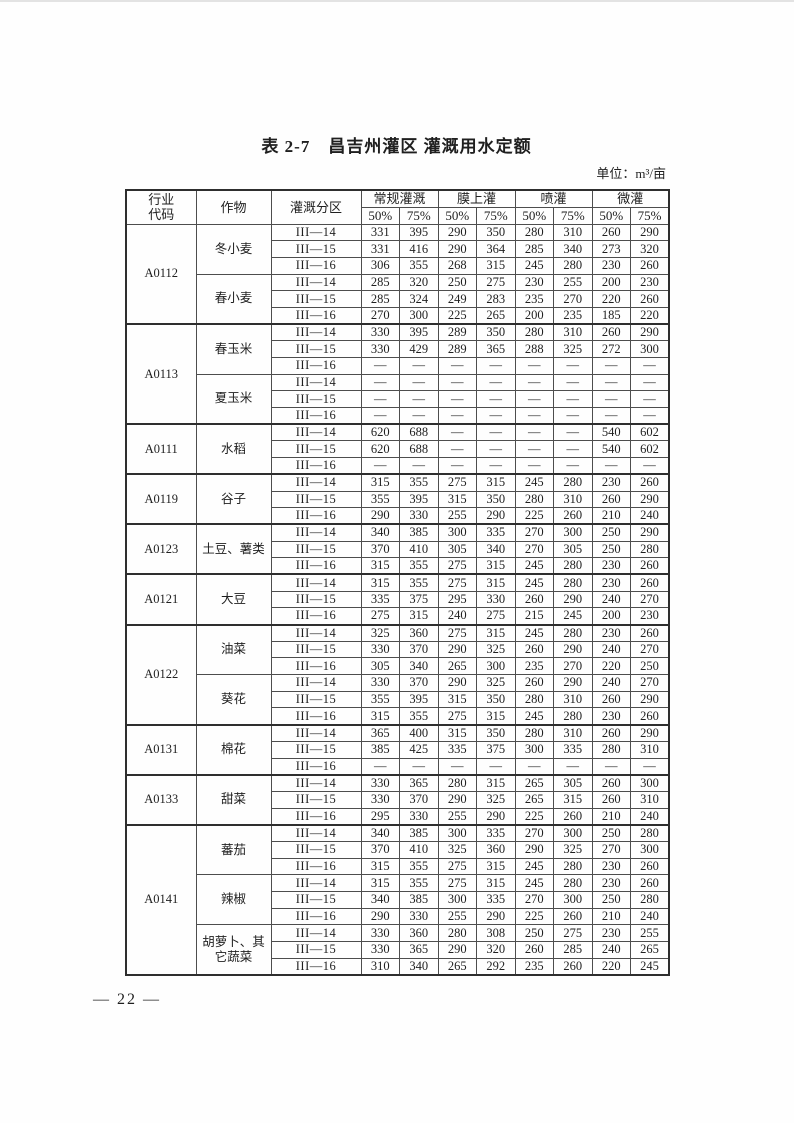 This screenshot has width=794, height=1123. I want to click on header-row-percents: 50% 75% 50% 75% 50% 75% 50% 75%, so click(398, 215).